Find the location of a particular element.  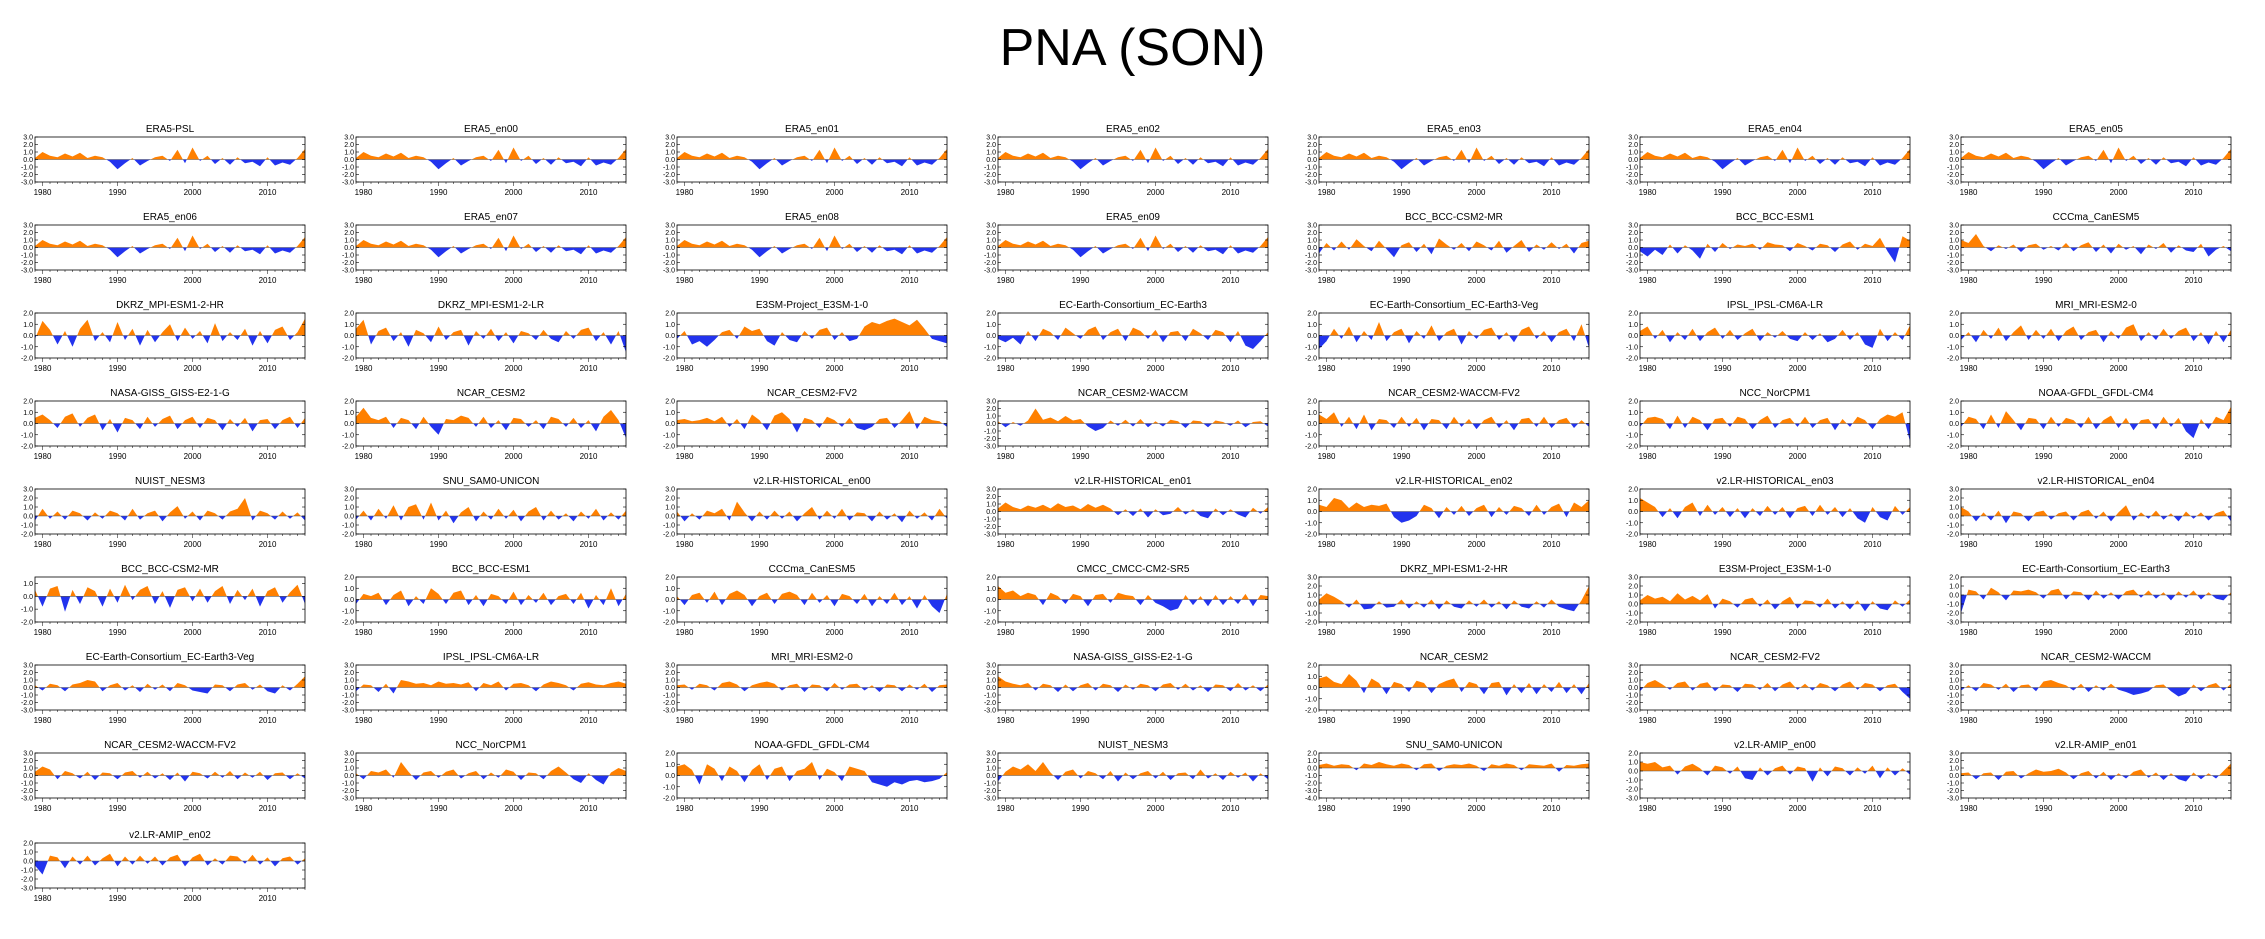

figure-title: PNA (SON) is located at coordinates (1132, 48).